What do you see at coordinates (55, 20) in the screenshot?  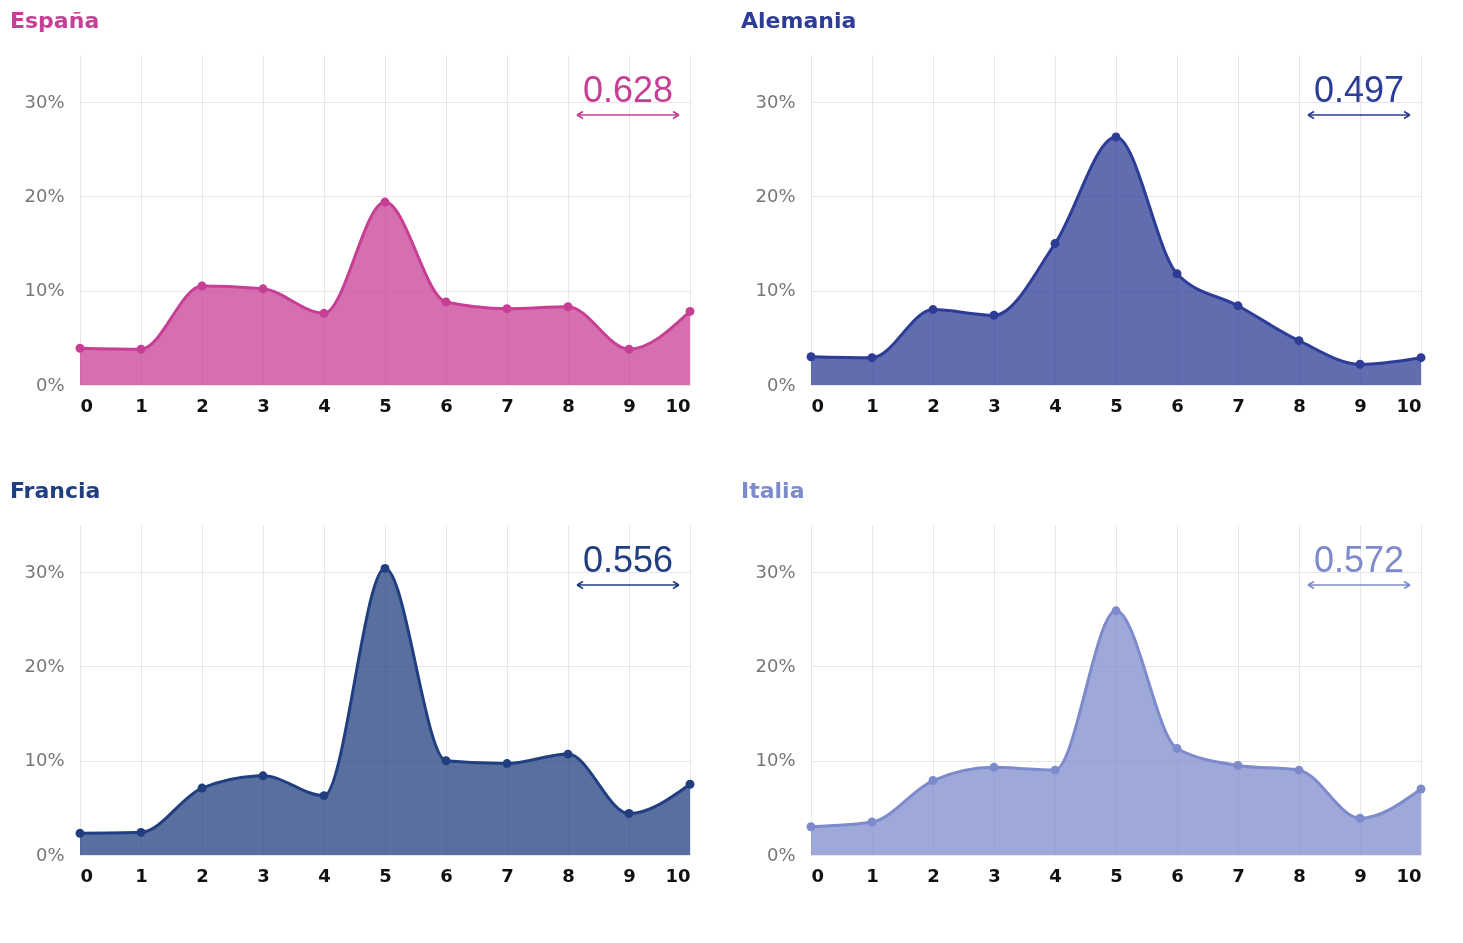 I see `chart-title: España` at bounding box center [55, 20].